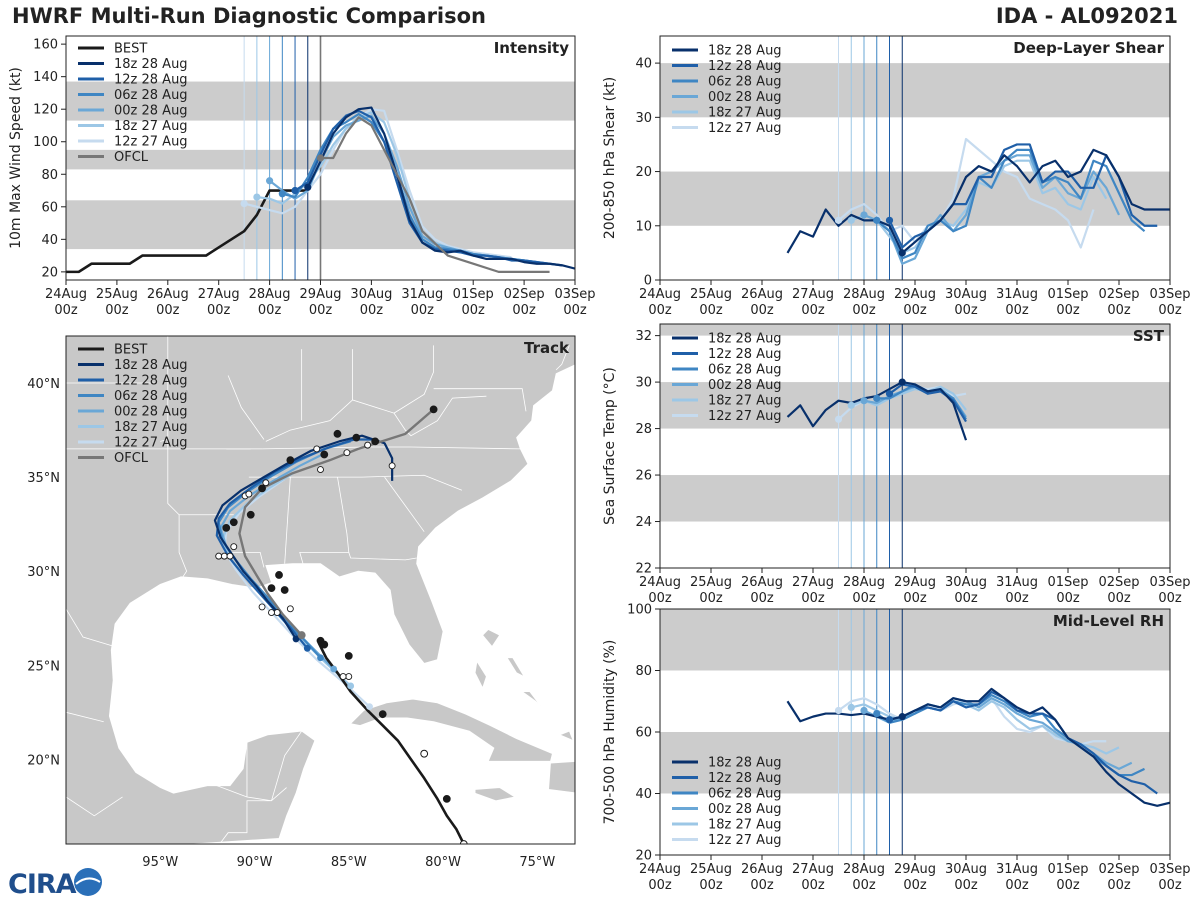  I want to click on y-tick-label: 10, so click(643, 226).